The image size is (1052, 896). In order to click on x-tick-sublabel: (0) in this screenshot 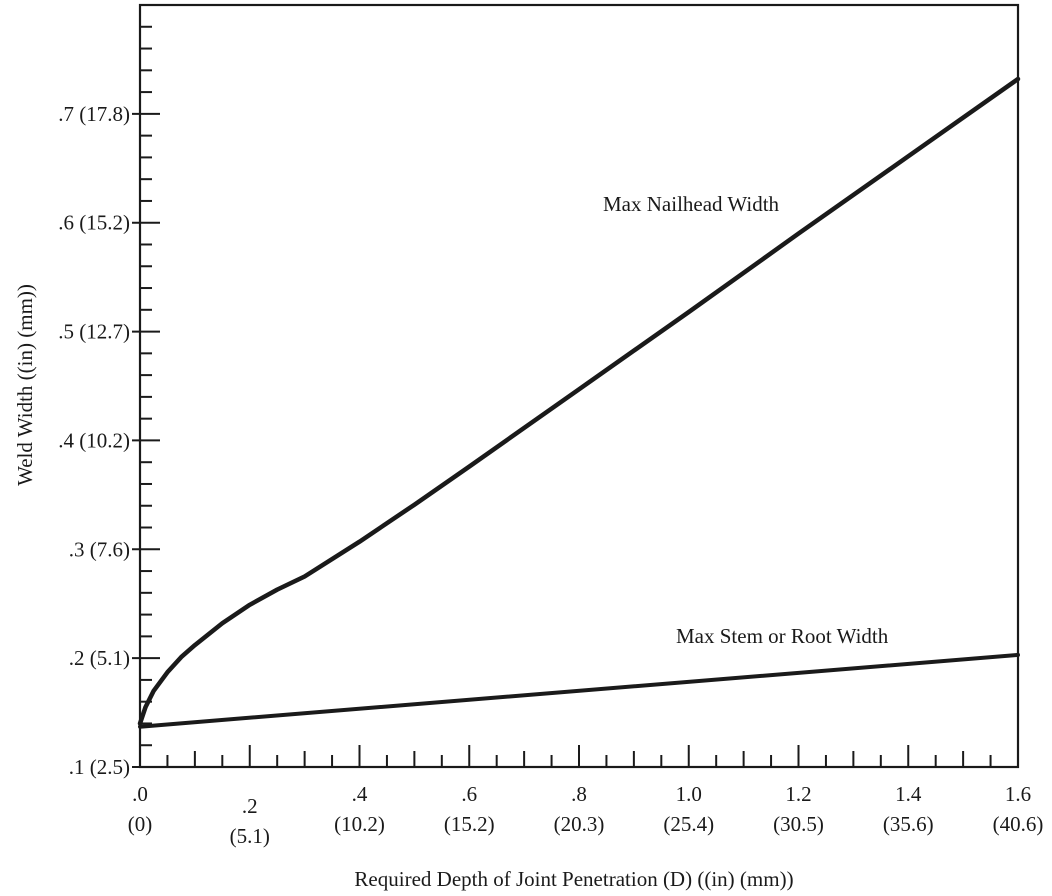, I will do `click(140, 824)`.